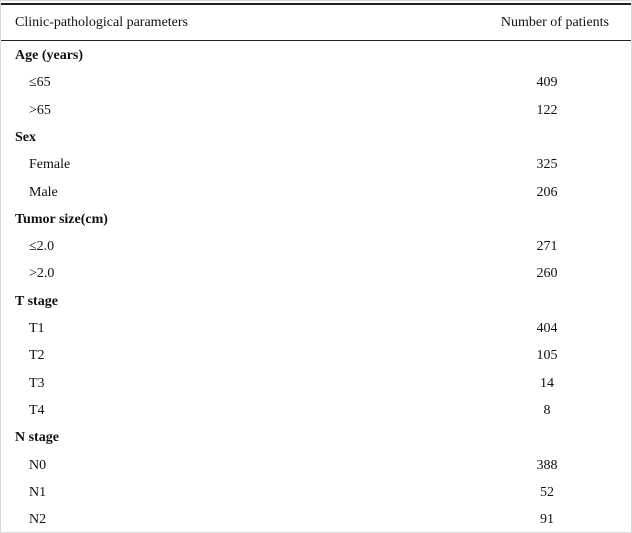 This screenshot has width=632, height=533. I want to click on row-label: T3, so click(37, 383).